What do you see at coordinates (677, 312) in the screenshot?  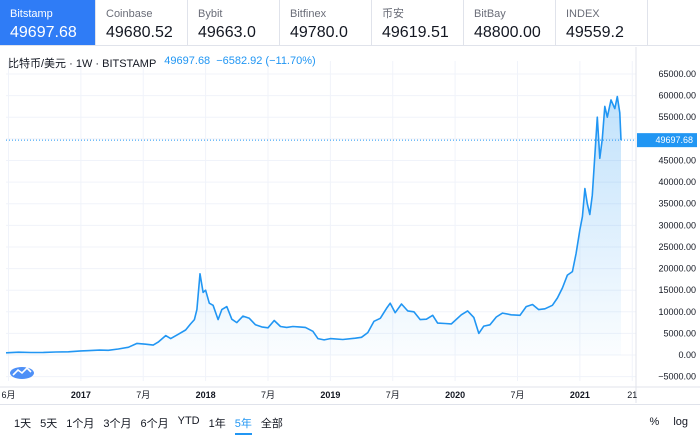 I see `y-tick-label: 10000.00` at bounding box center [677, 312].